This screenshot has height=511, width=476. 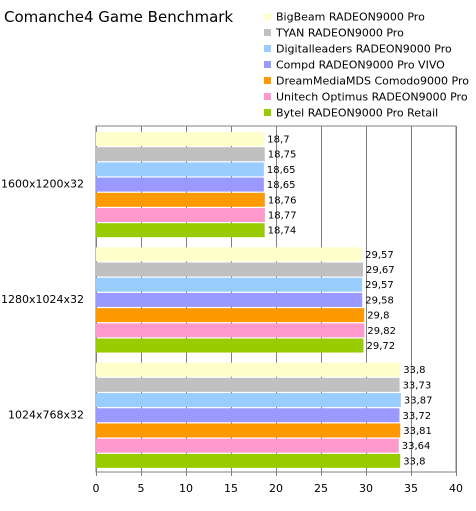 What do you see at coordinates (321, 488) in the screenshot?
I see `x-tick-label: 25` at bounding box center [321, 488].